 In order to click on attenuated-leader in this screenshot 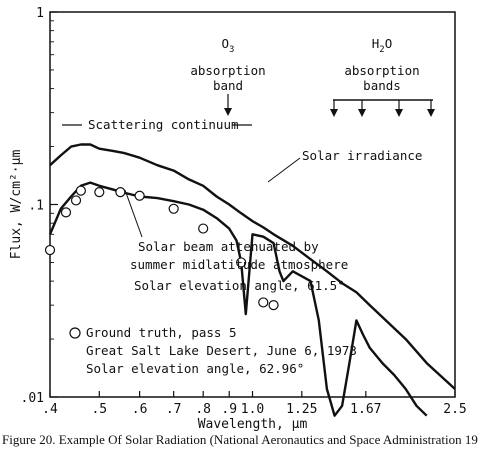, I will do `click(133, 213)`.